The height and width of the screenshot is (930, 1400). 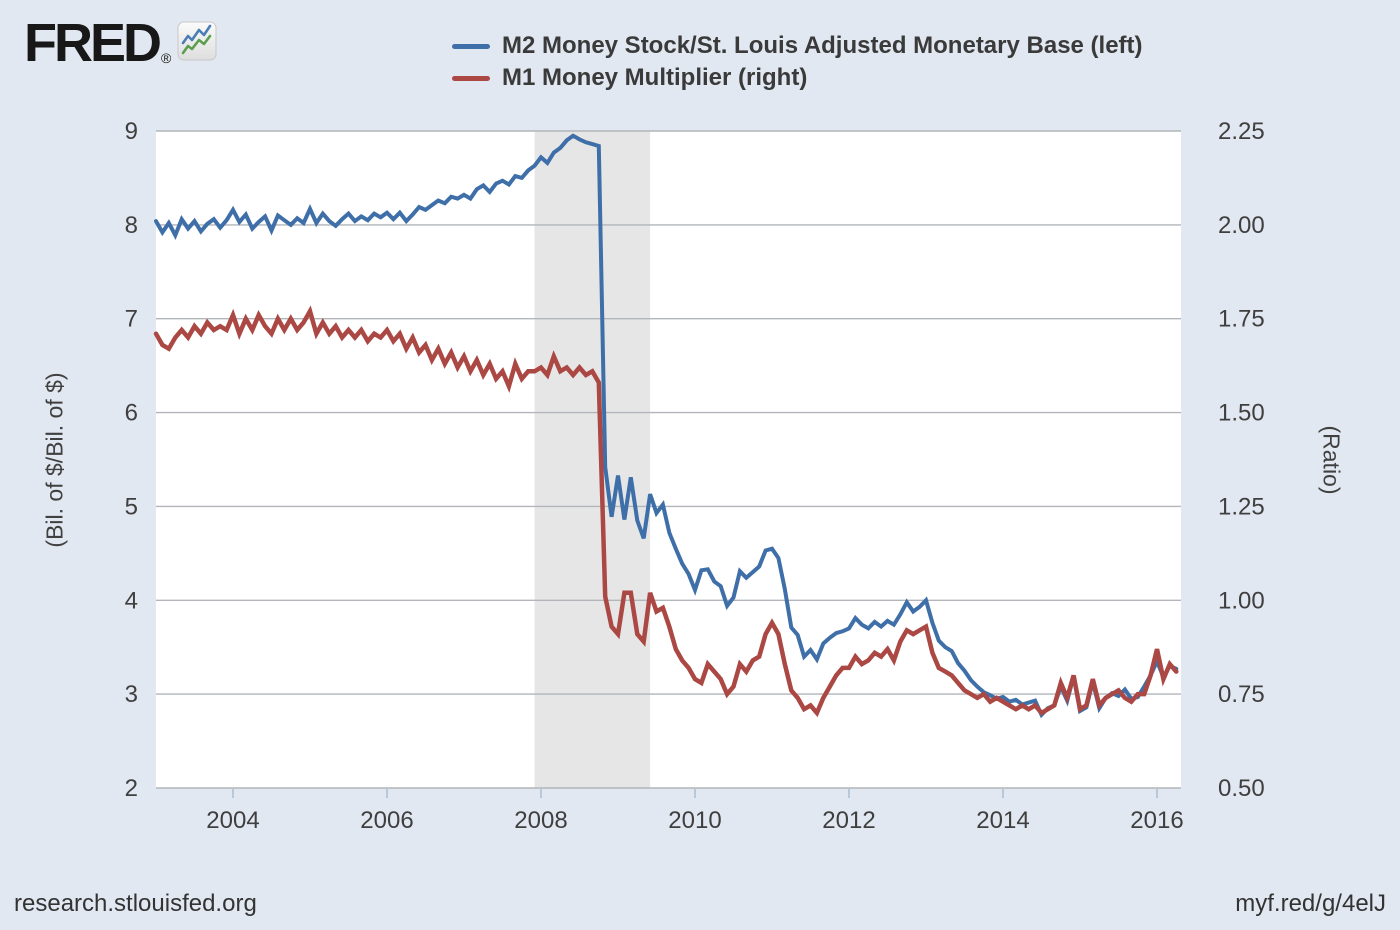 I want to click on right-tick-label: 1.00, so click(x=1241, y=600).